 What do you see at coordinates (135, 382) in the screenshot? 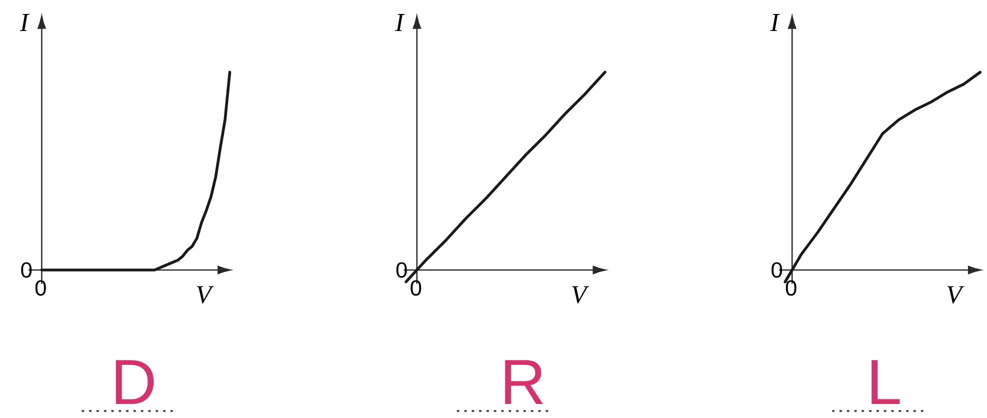
I see `text: D` at bounding box center [135, 382].